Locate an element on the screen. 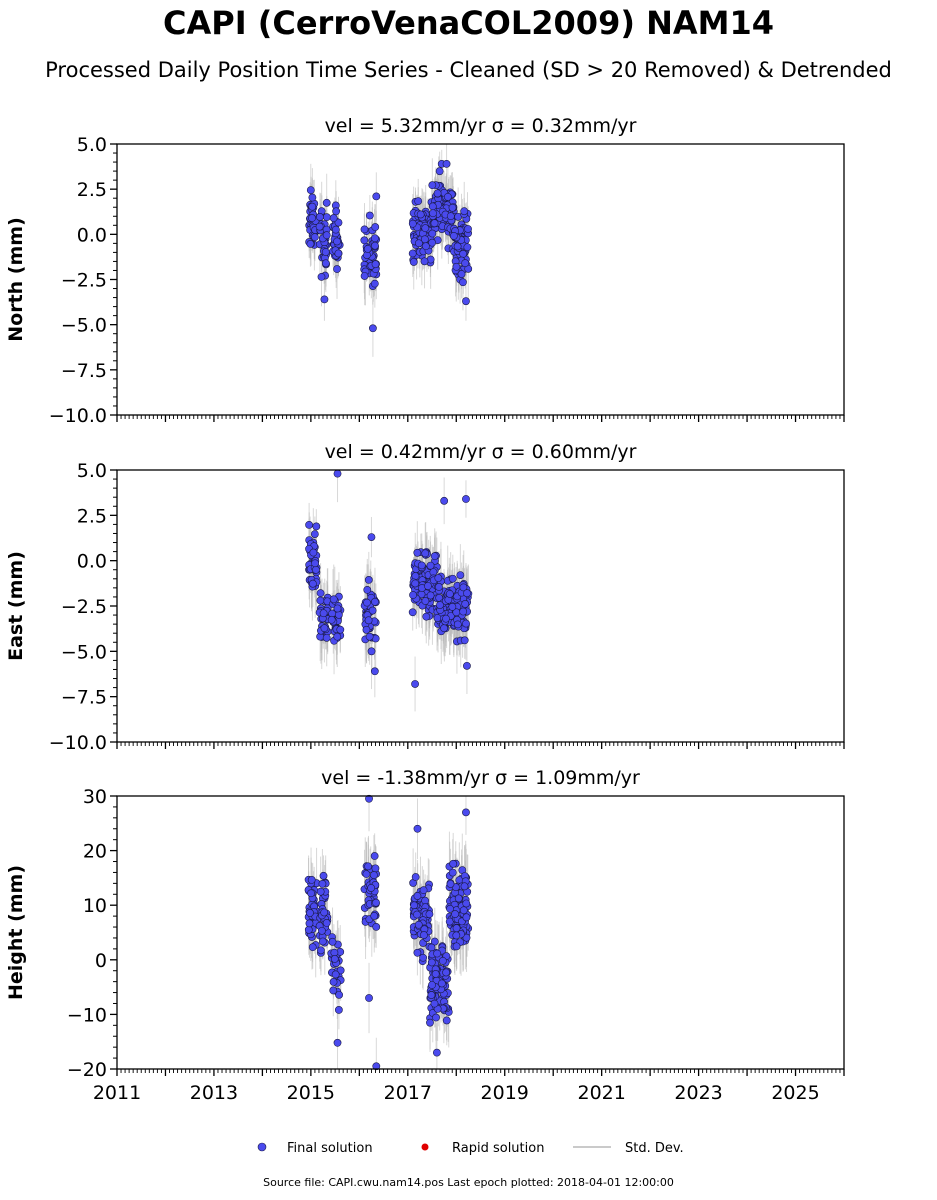  y-axis-label: North (mm) is located at coordinates (16, 279).